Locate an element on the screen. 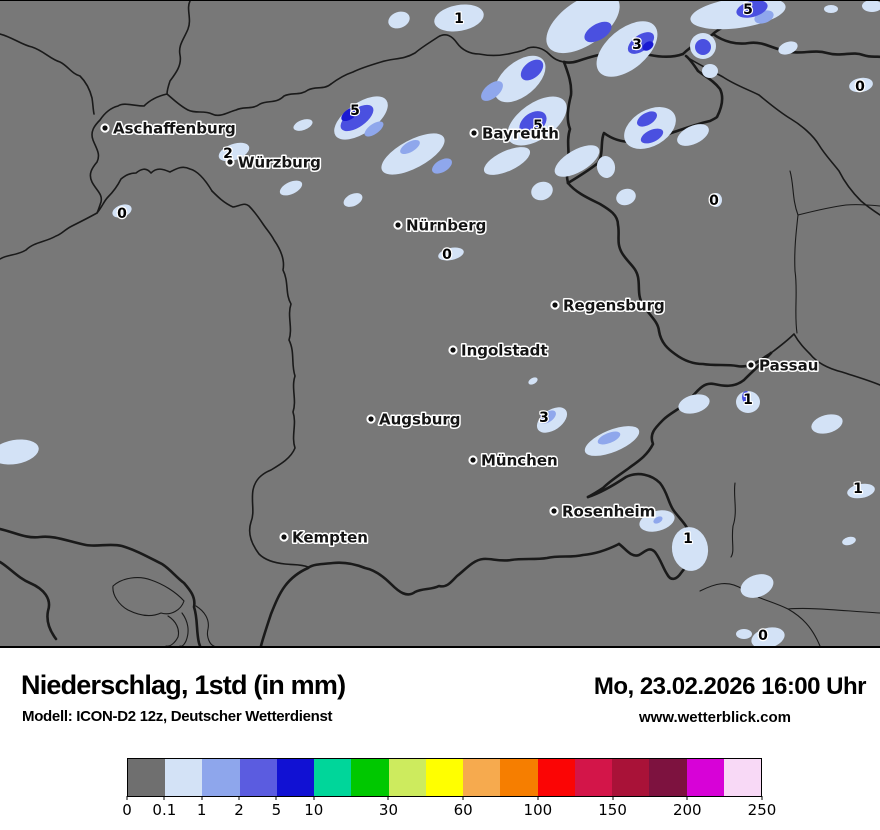 This screenshot has height=830, width=880. page-title: Niederschlag, 1std (in mm) is located at coordinates (183, 685).